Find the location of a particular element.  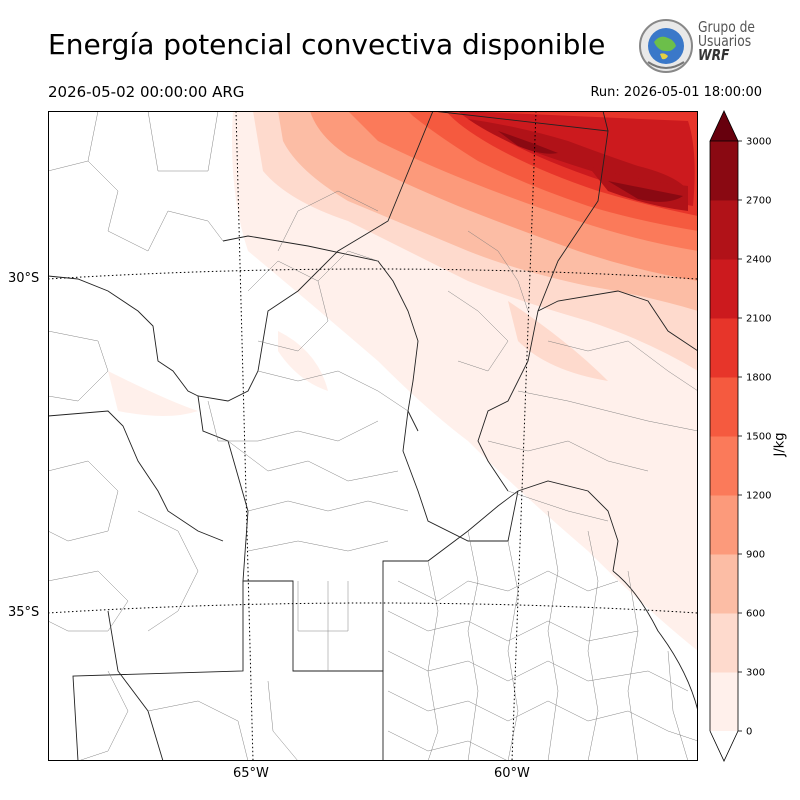

colorbar-tick-label: 1200 is located at coordinates (758, 496).